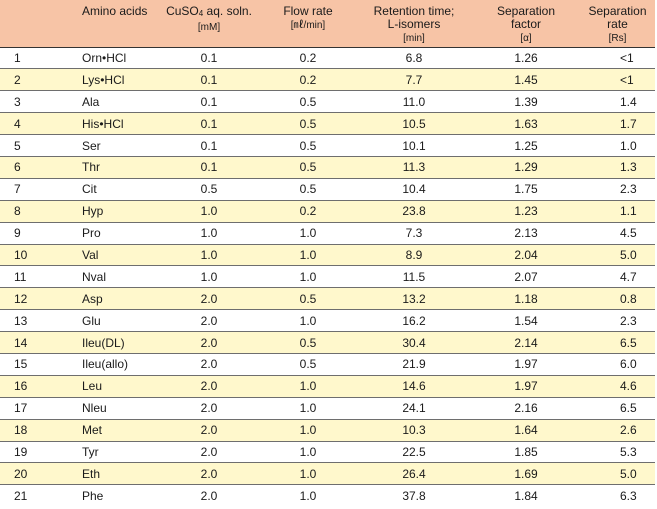 This screenshot has height=509, width=657. What do you see at coordinates (526, 255) in the screenshot?
I see `separation-factor-value: 2.04` at bounding box center [526, 255].